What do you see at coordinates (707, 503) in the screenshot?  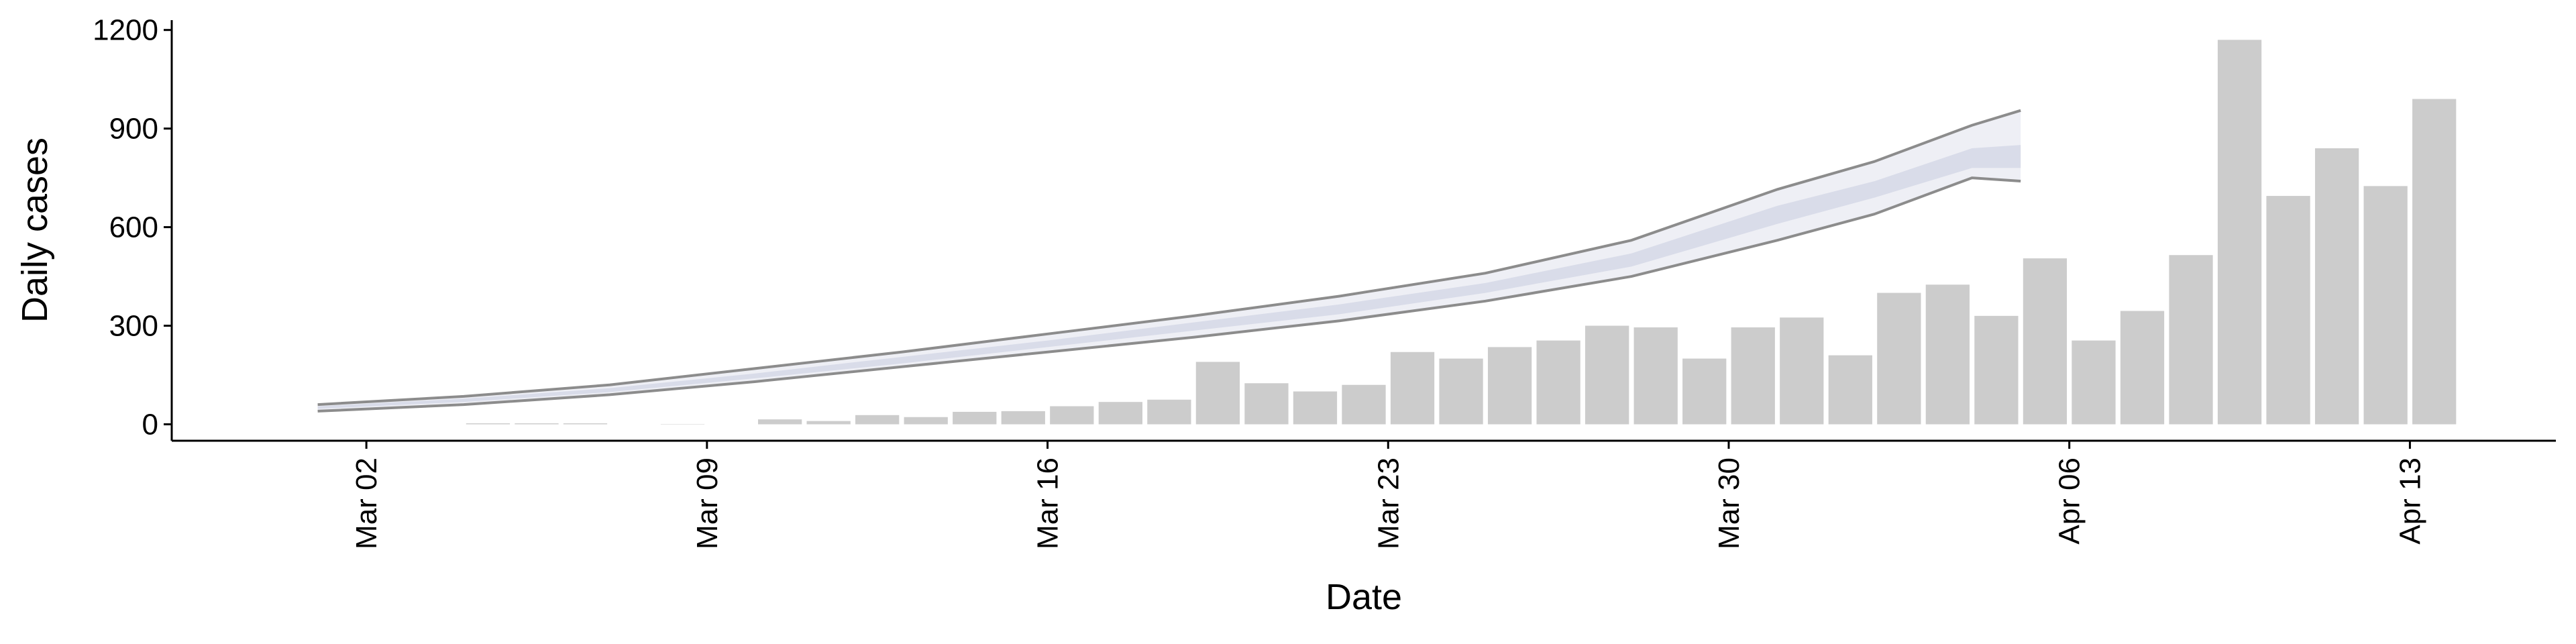 I see `x-tick-label: Mar 09` at bounding box center [707, 503].